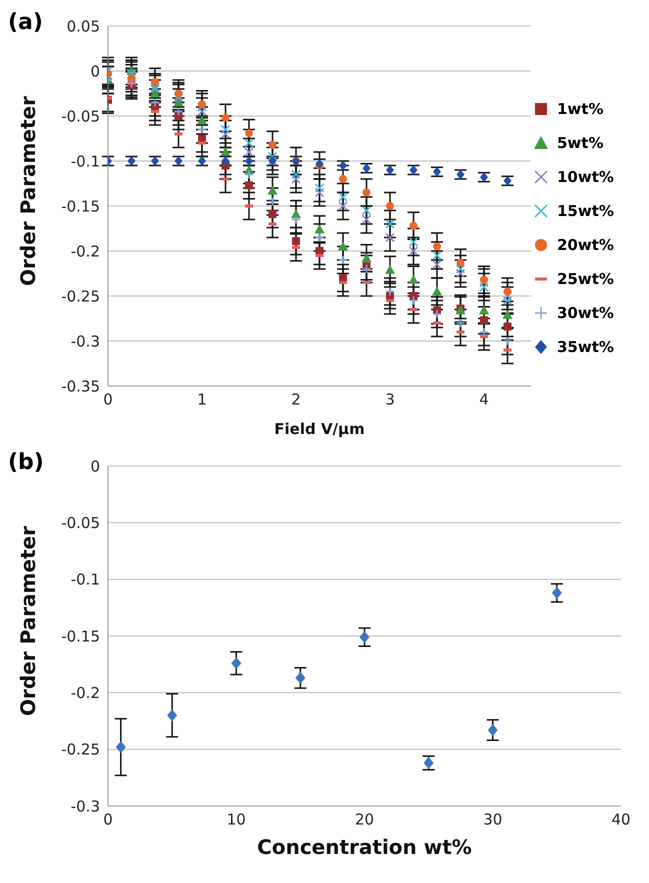  Describe the element at coordinates (585, 177) in the screenshot. I see `legend-label: 10wt%` at that location.